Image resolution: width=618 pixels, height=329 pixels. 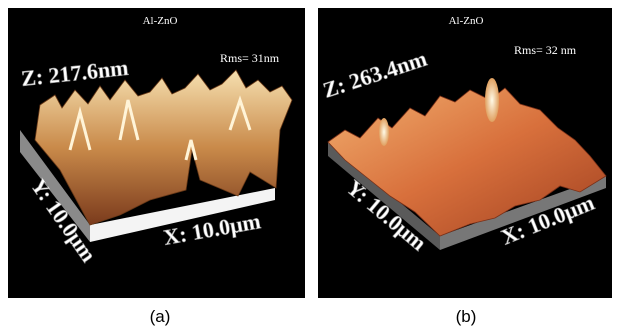 What do you see at coordinates (160, 316) in the screenshot?
I see `caption: (a)` at bounding box center [160, 316].